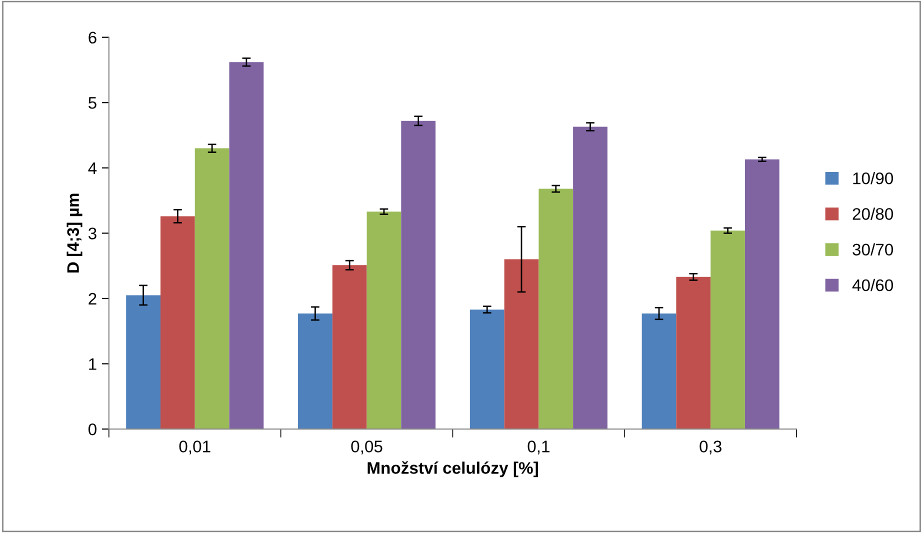  I want to click on x-tick-label: 0,1, so click(539, 447).